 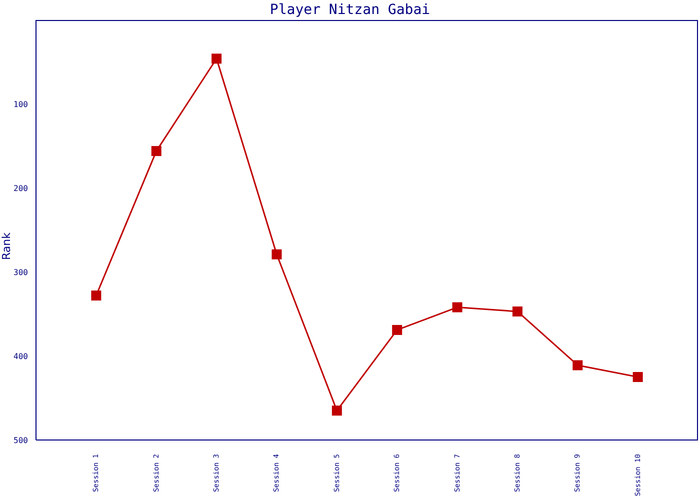 I want to click on y-tick-label: 200, so click(x=21, y=188).